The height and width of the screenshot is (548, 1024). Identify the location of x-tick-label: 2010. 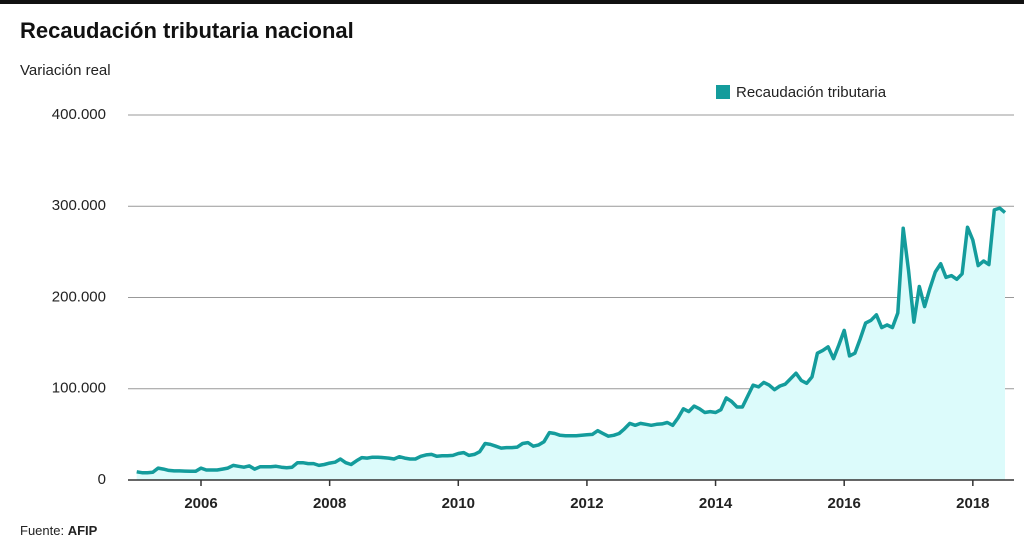
(458, 503).